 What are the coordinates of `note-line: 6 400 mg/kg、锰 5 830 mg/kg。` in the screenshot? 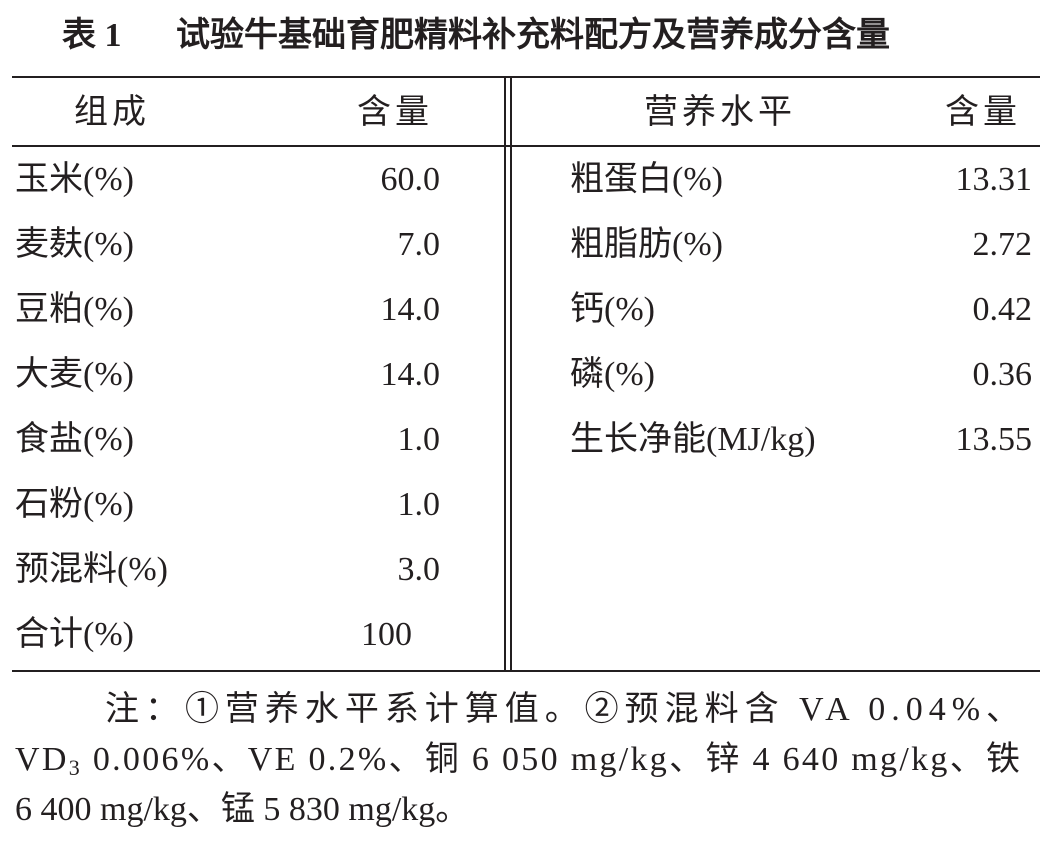 It's located at (242, 809).